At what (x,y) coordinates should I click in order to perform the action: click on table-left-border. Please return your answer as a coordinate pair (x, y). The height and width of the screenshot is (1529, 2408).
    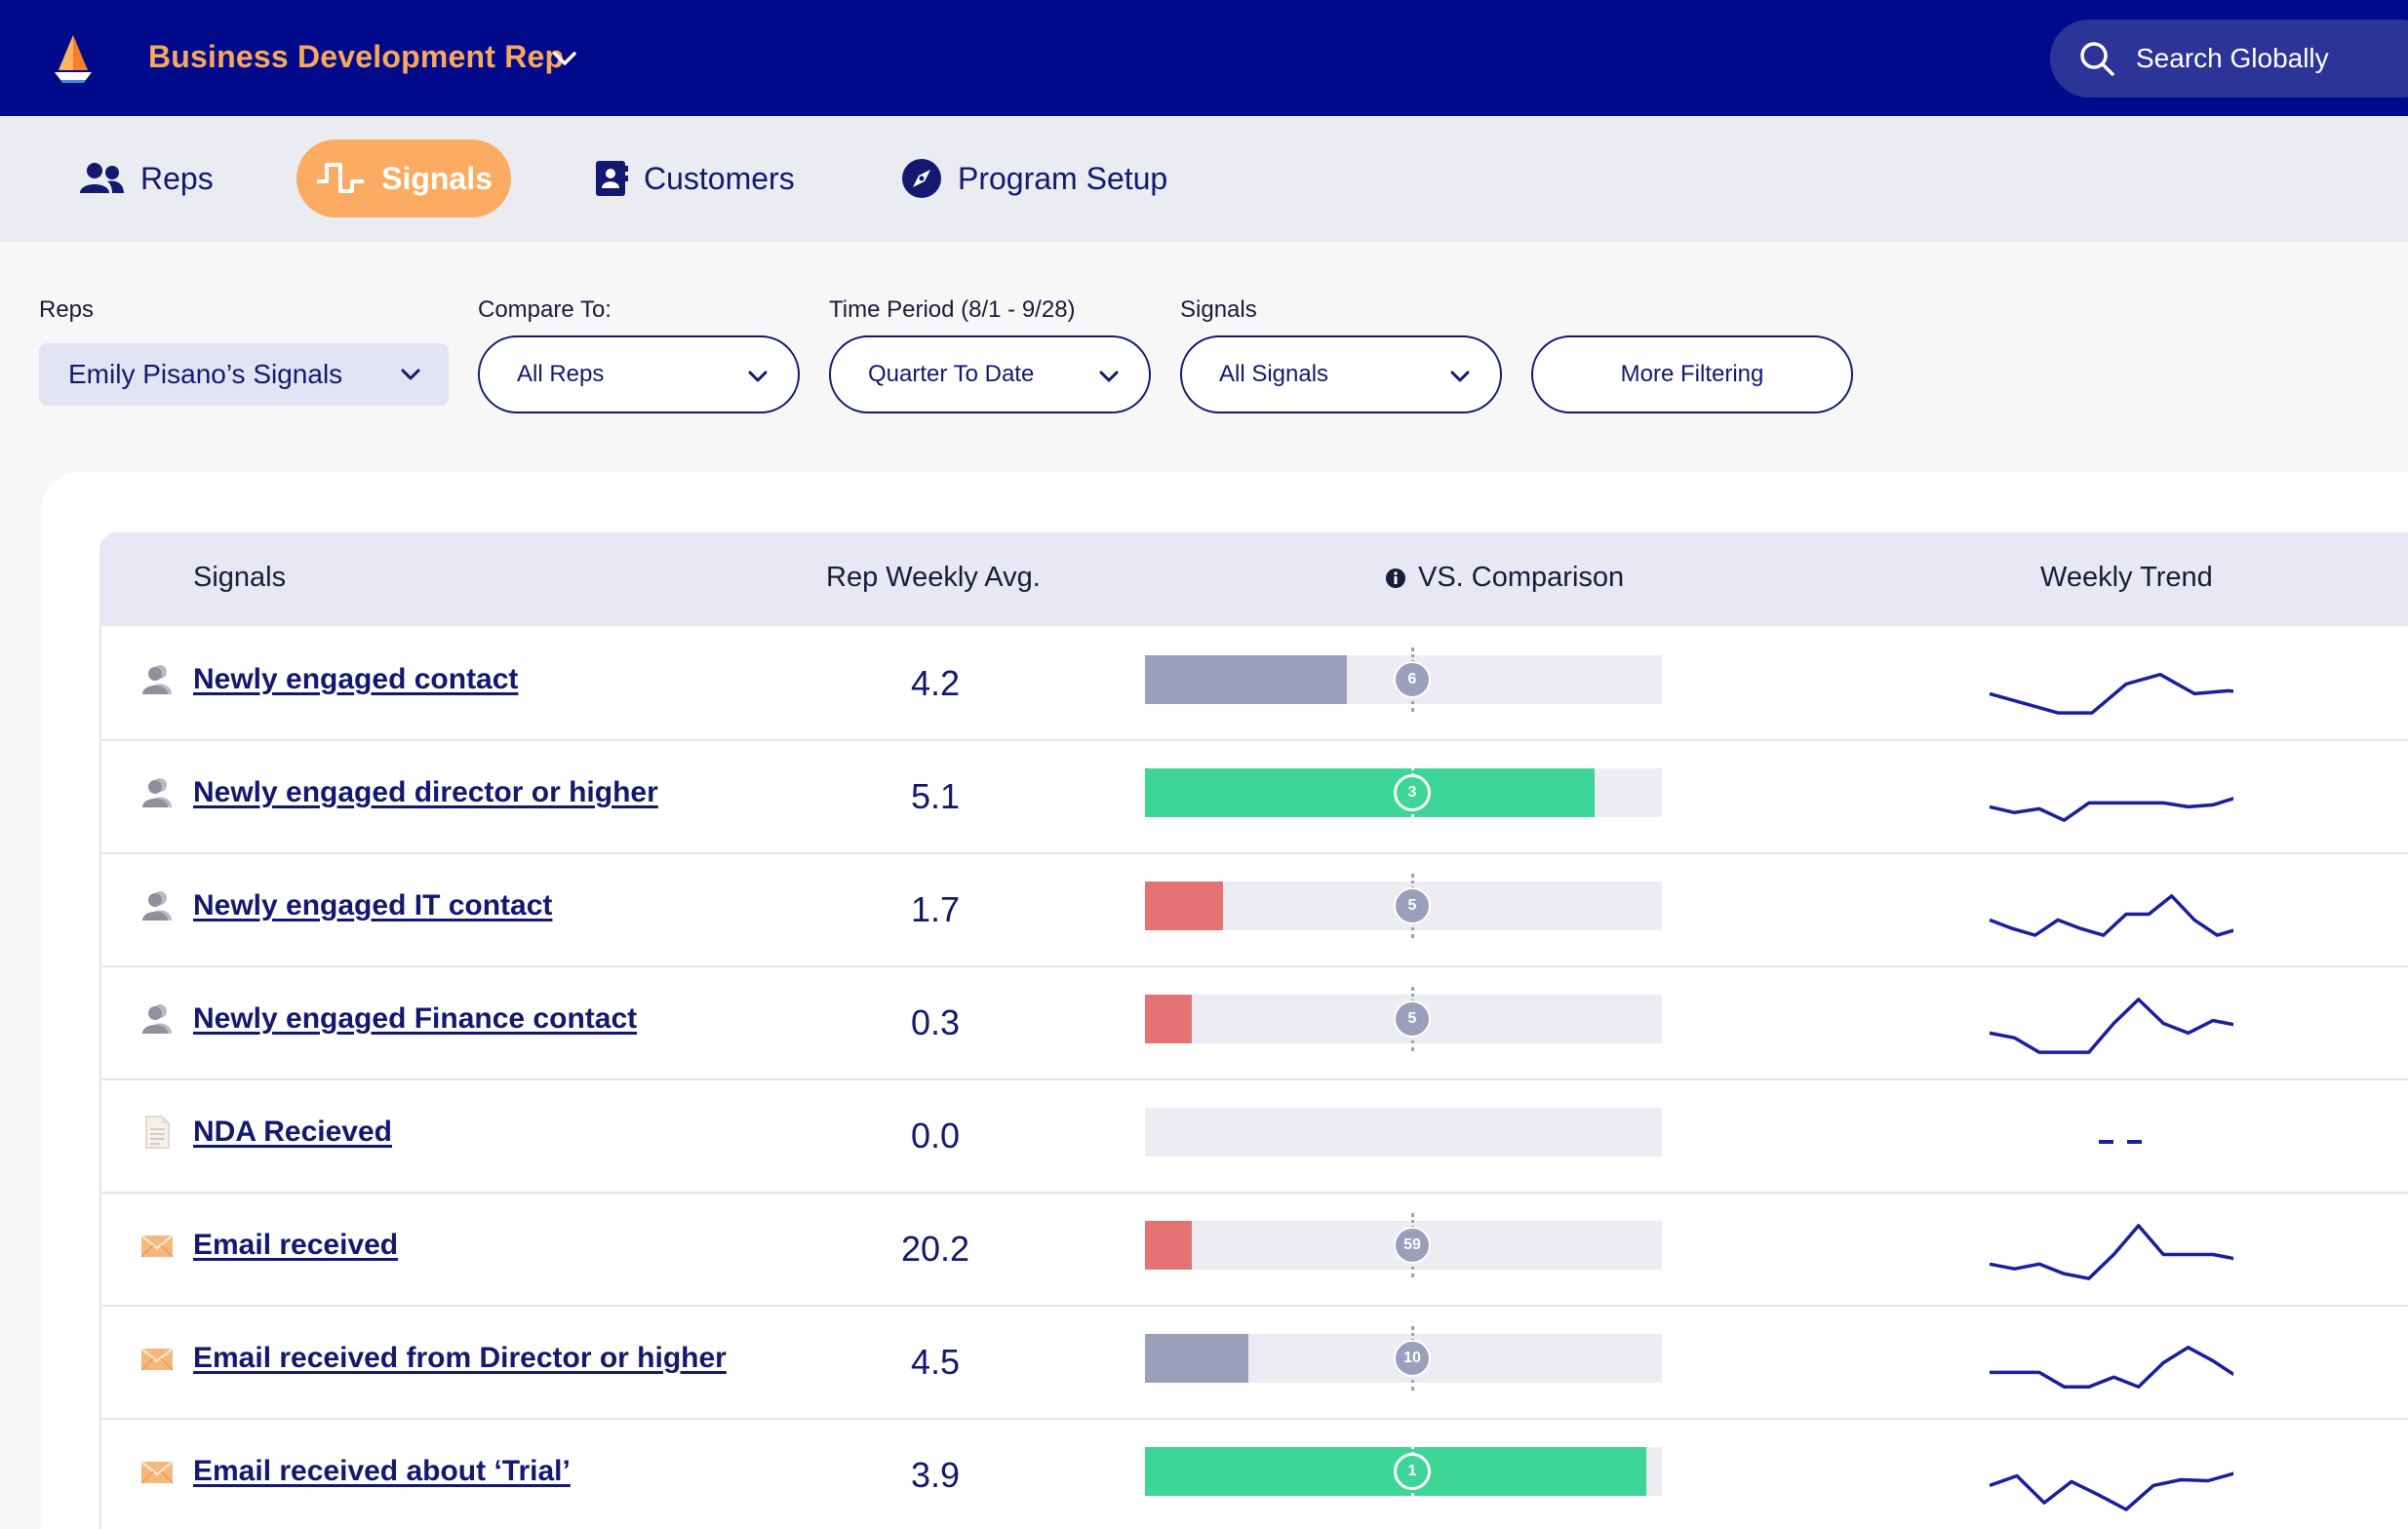
    Looking at the image, I should click on (100, 1077).